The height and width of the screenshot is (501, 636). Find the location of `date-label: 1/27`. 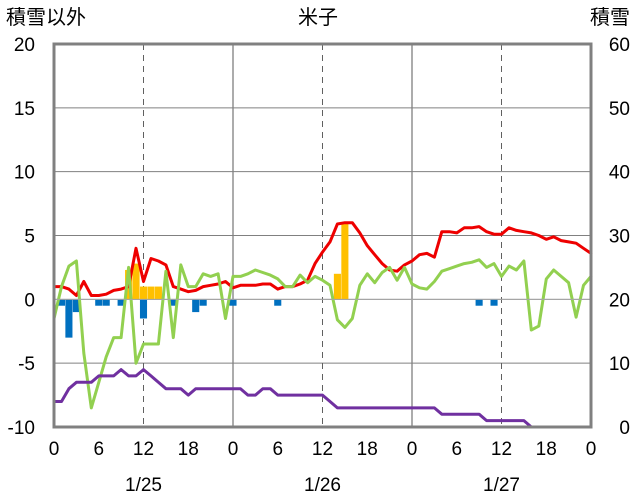

date-label: 1/27 is located at coordinates (501, 485).